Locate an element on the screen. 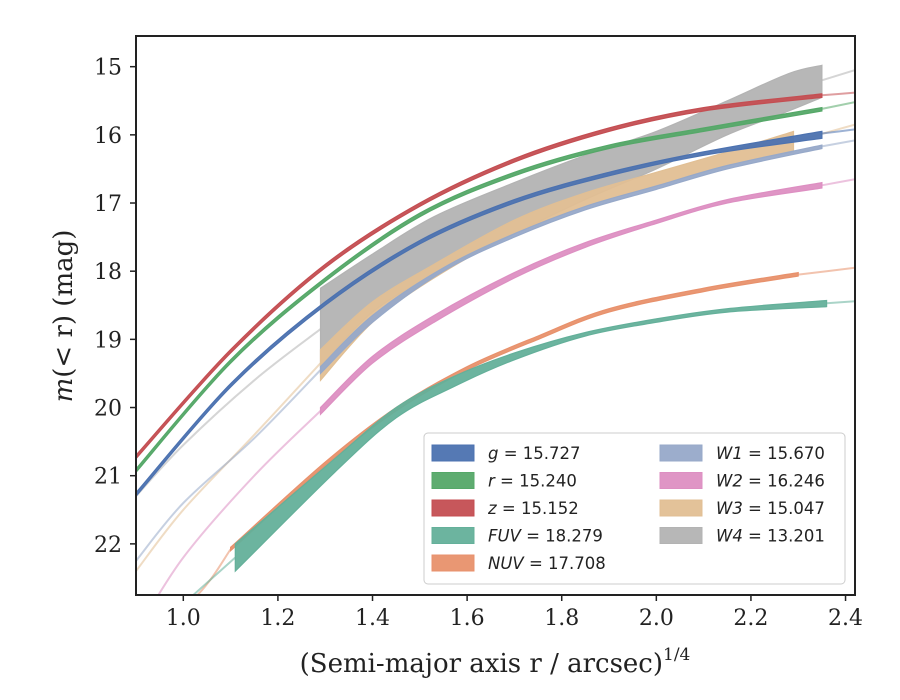  series-z-tail is located at coordinates (838, 94).